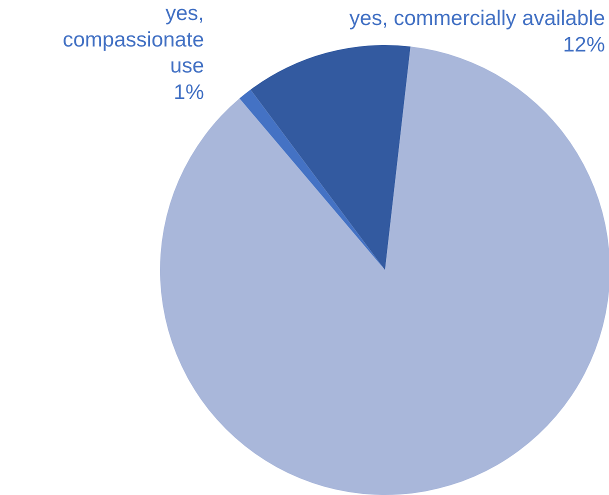  Describe the element at coordinates (583, 44) in the screenshot. I see `data-label: 12%` at that location.